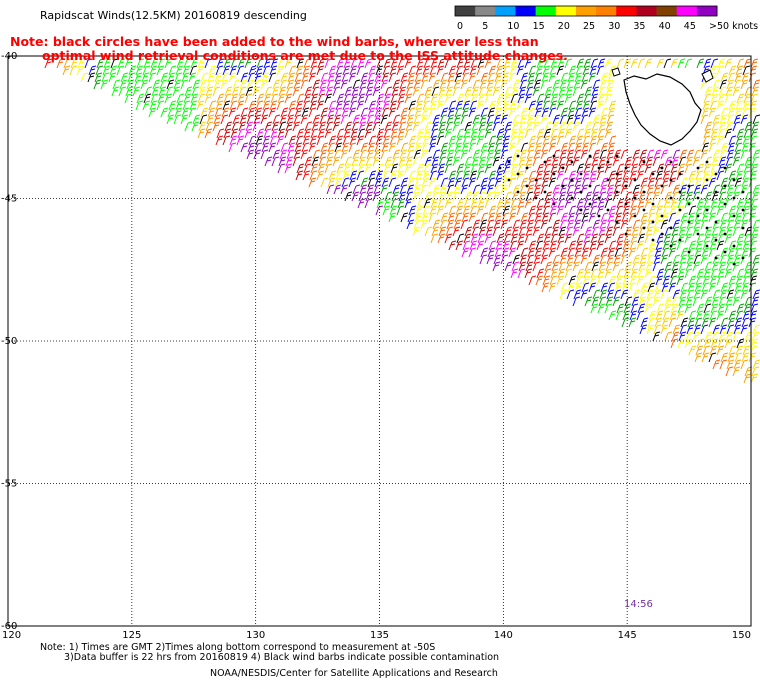  What do you see at coordinates (589, 26) in the screenshot?
I see `legend-label: 25` at bounding box center [589, 26].